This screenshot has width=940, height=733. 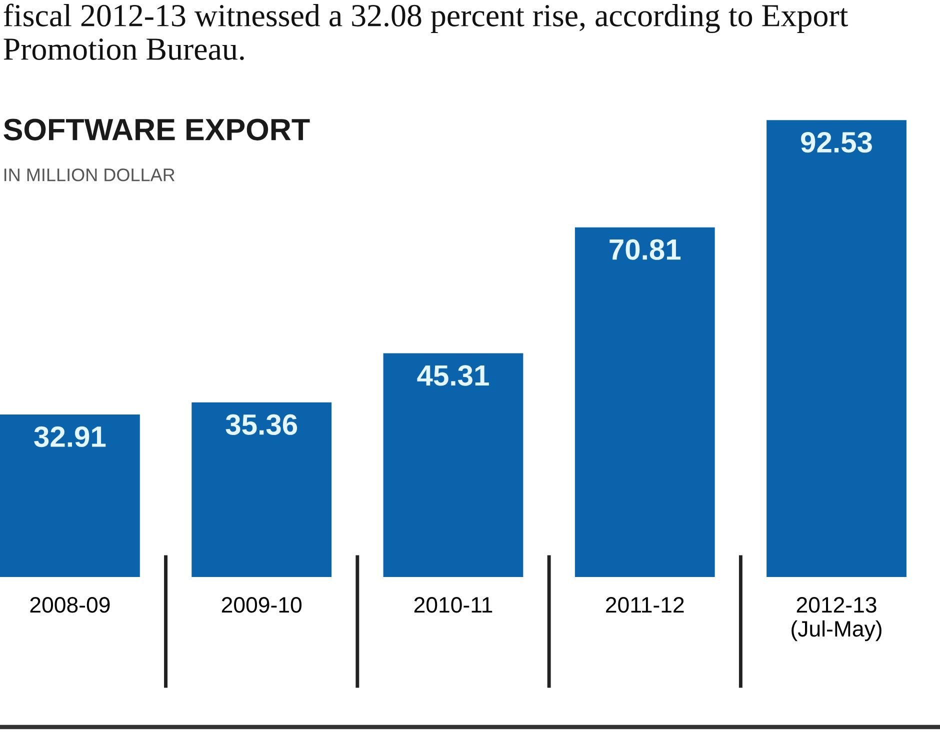 What do you see at coordinates (426, 32) in the screenshot?
I see `text: fiscal 2012-13 witnessed a 32.08 percent rise, according to Export Promotion Bureau.` at bounding box center [426, 32].